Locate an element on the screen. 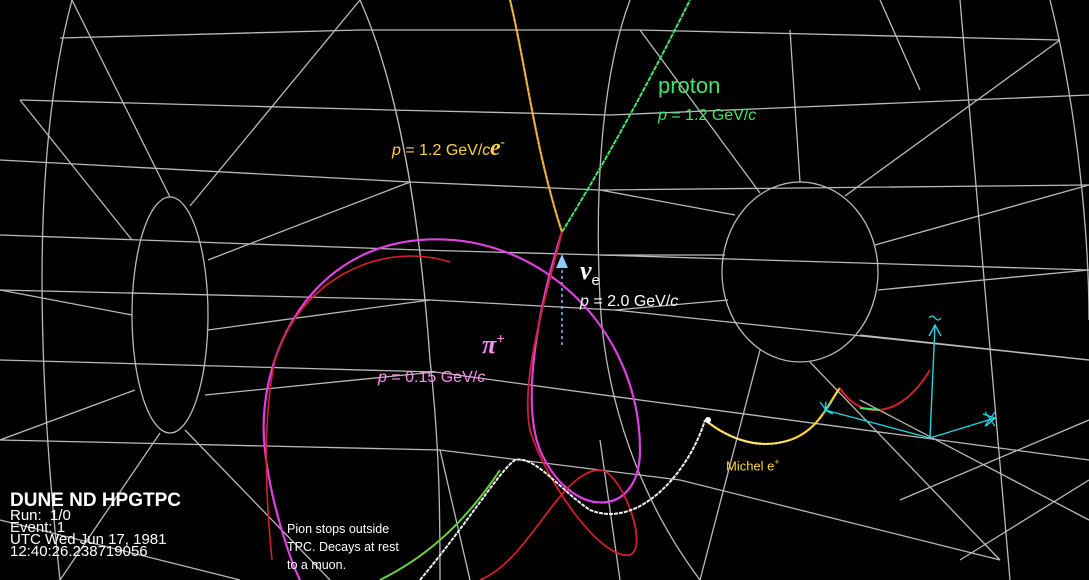 This screenshot has width=1089, height=580. event-date: UTC Wed Jun 17, 1981 is located at coordinates (88, 539).